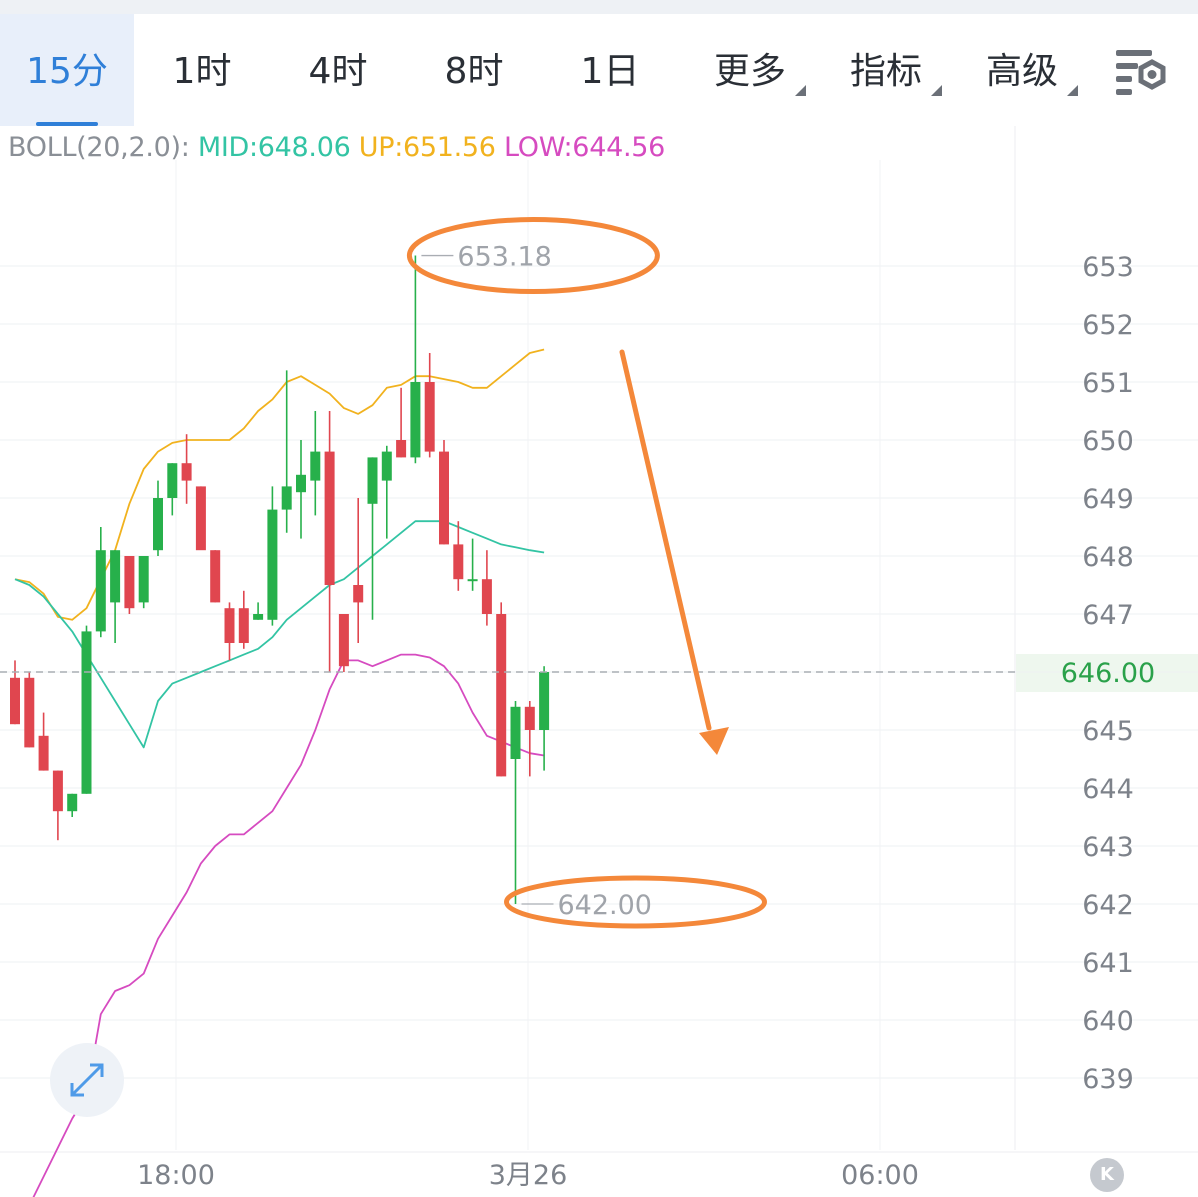  I want to click on x-axis: 18:00 3月26 06:00, so click(528, 1175).